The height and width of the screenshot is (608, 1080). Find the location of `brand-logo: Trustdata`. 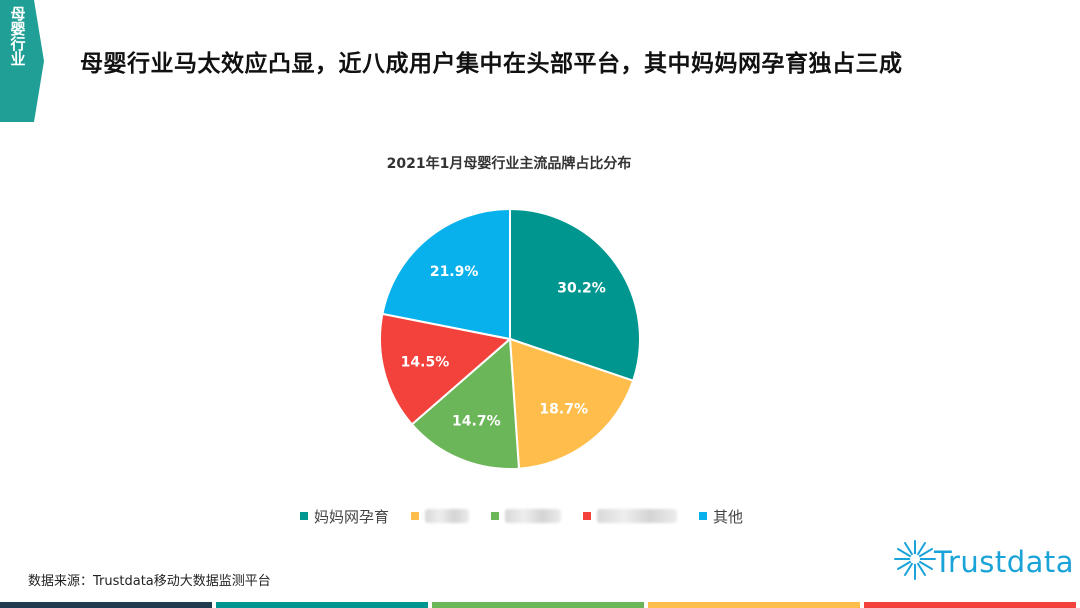

brand-logo: Trustdata is located at coordinates (982, 565).